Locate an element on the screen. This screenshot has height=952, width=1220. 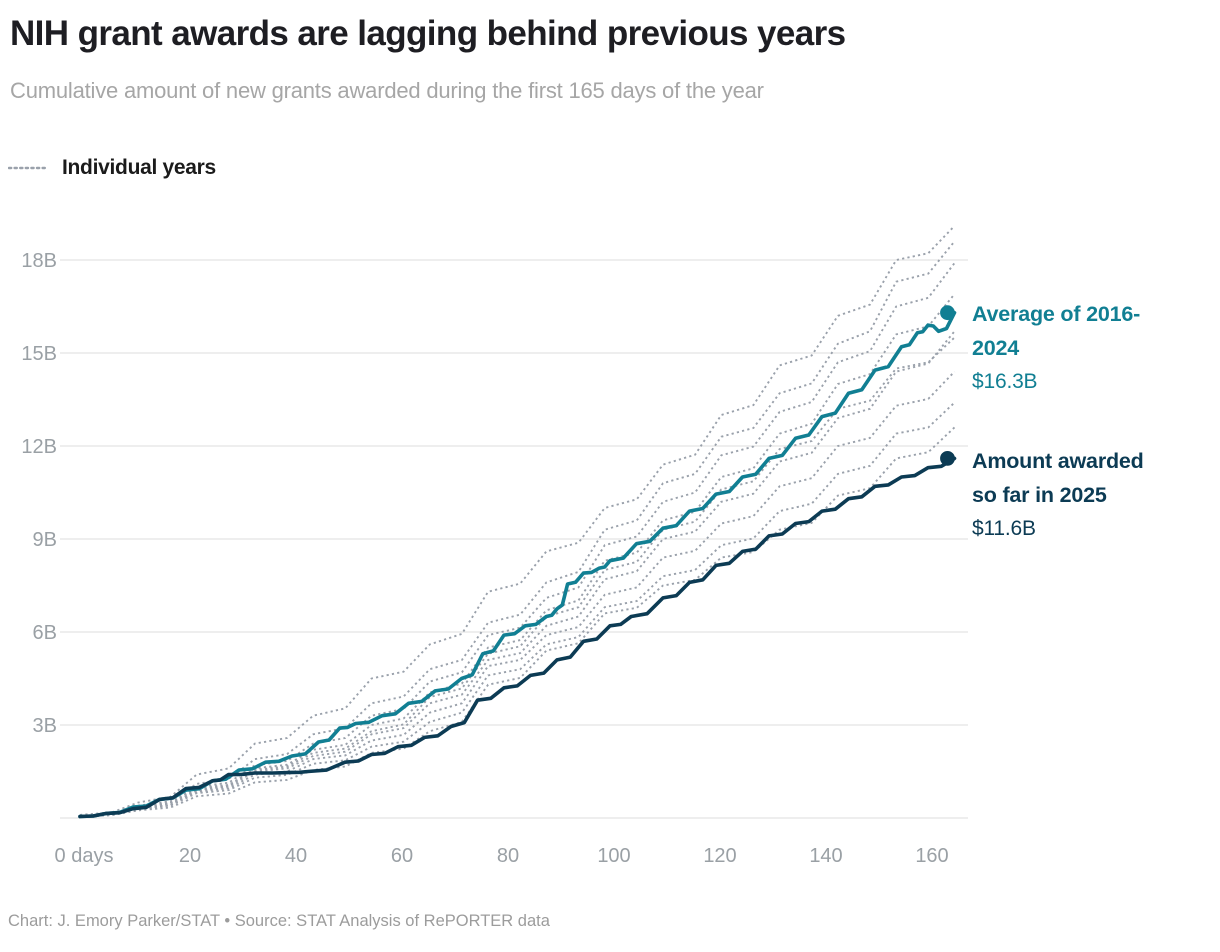
dotted-line-icon is located at coordinates (28, 168).